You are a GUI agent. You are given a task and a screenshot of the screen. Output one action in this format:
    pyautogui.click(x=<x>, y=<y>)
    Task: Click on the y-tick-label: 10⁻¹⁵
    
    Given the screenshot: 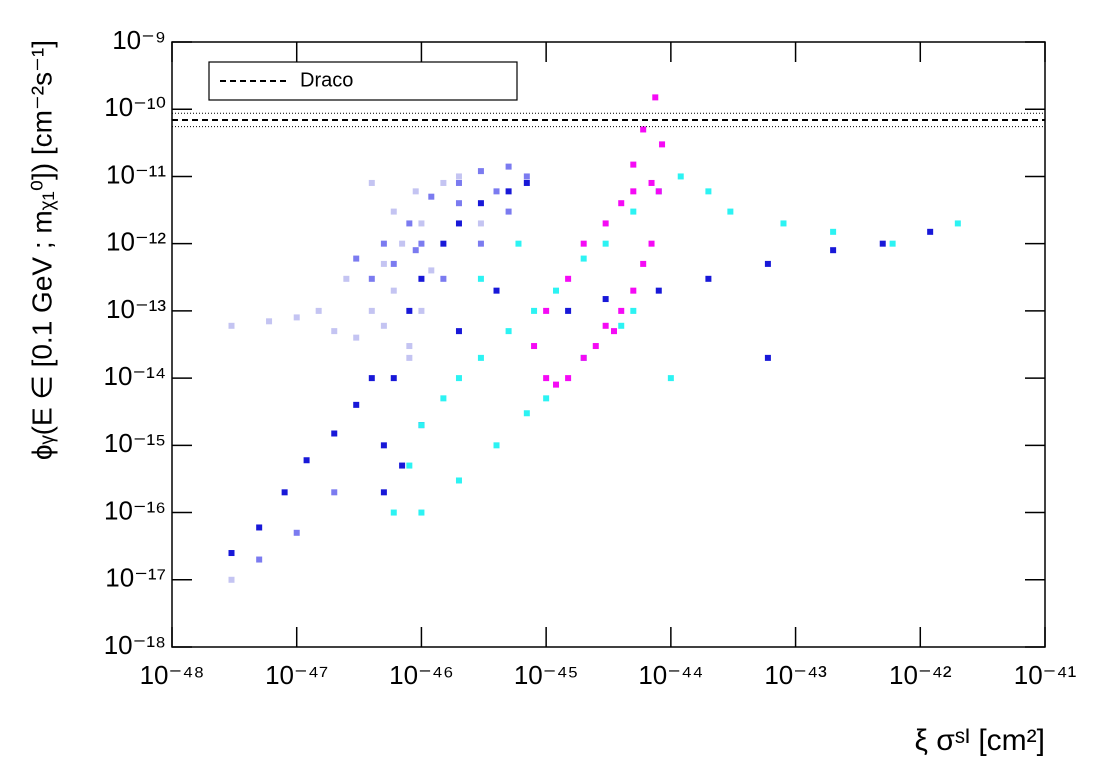 What is the action you would take?
    pyautogui.click(x=135, y=443)
    